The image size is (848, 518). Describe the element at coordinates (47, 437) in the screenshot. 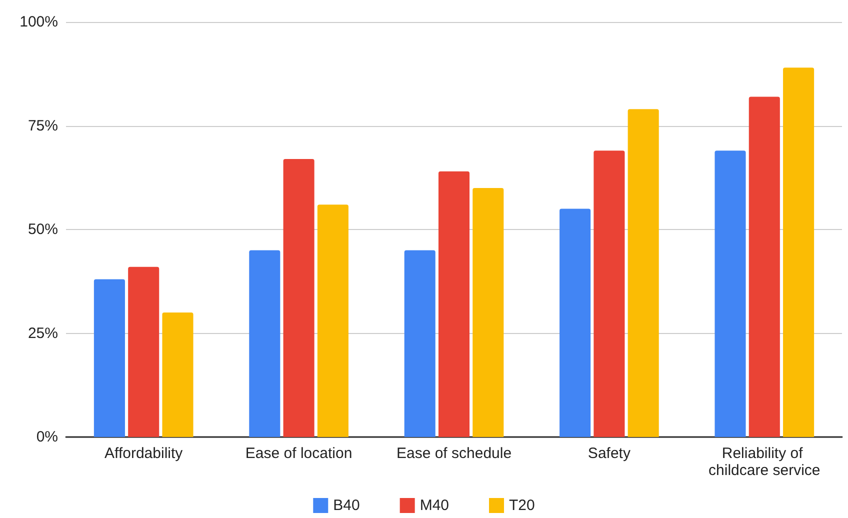

I see `y-tick-label: 0%` at that location.